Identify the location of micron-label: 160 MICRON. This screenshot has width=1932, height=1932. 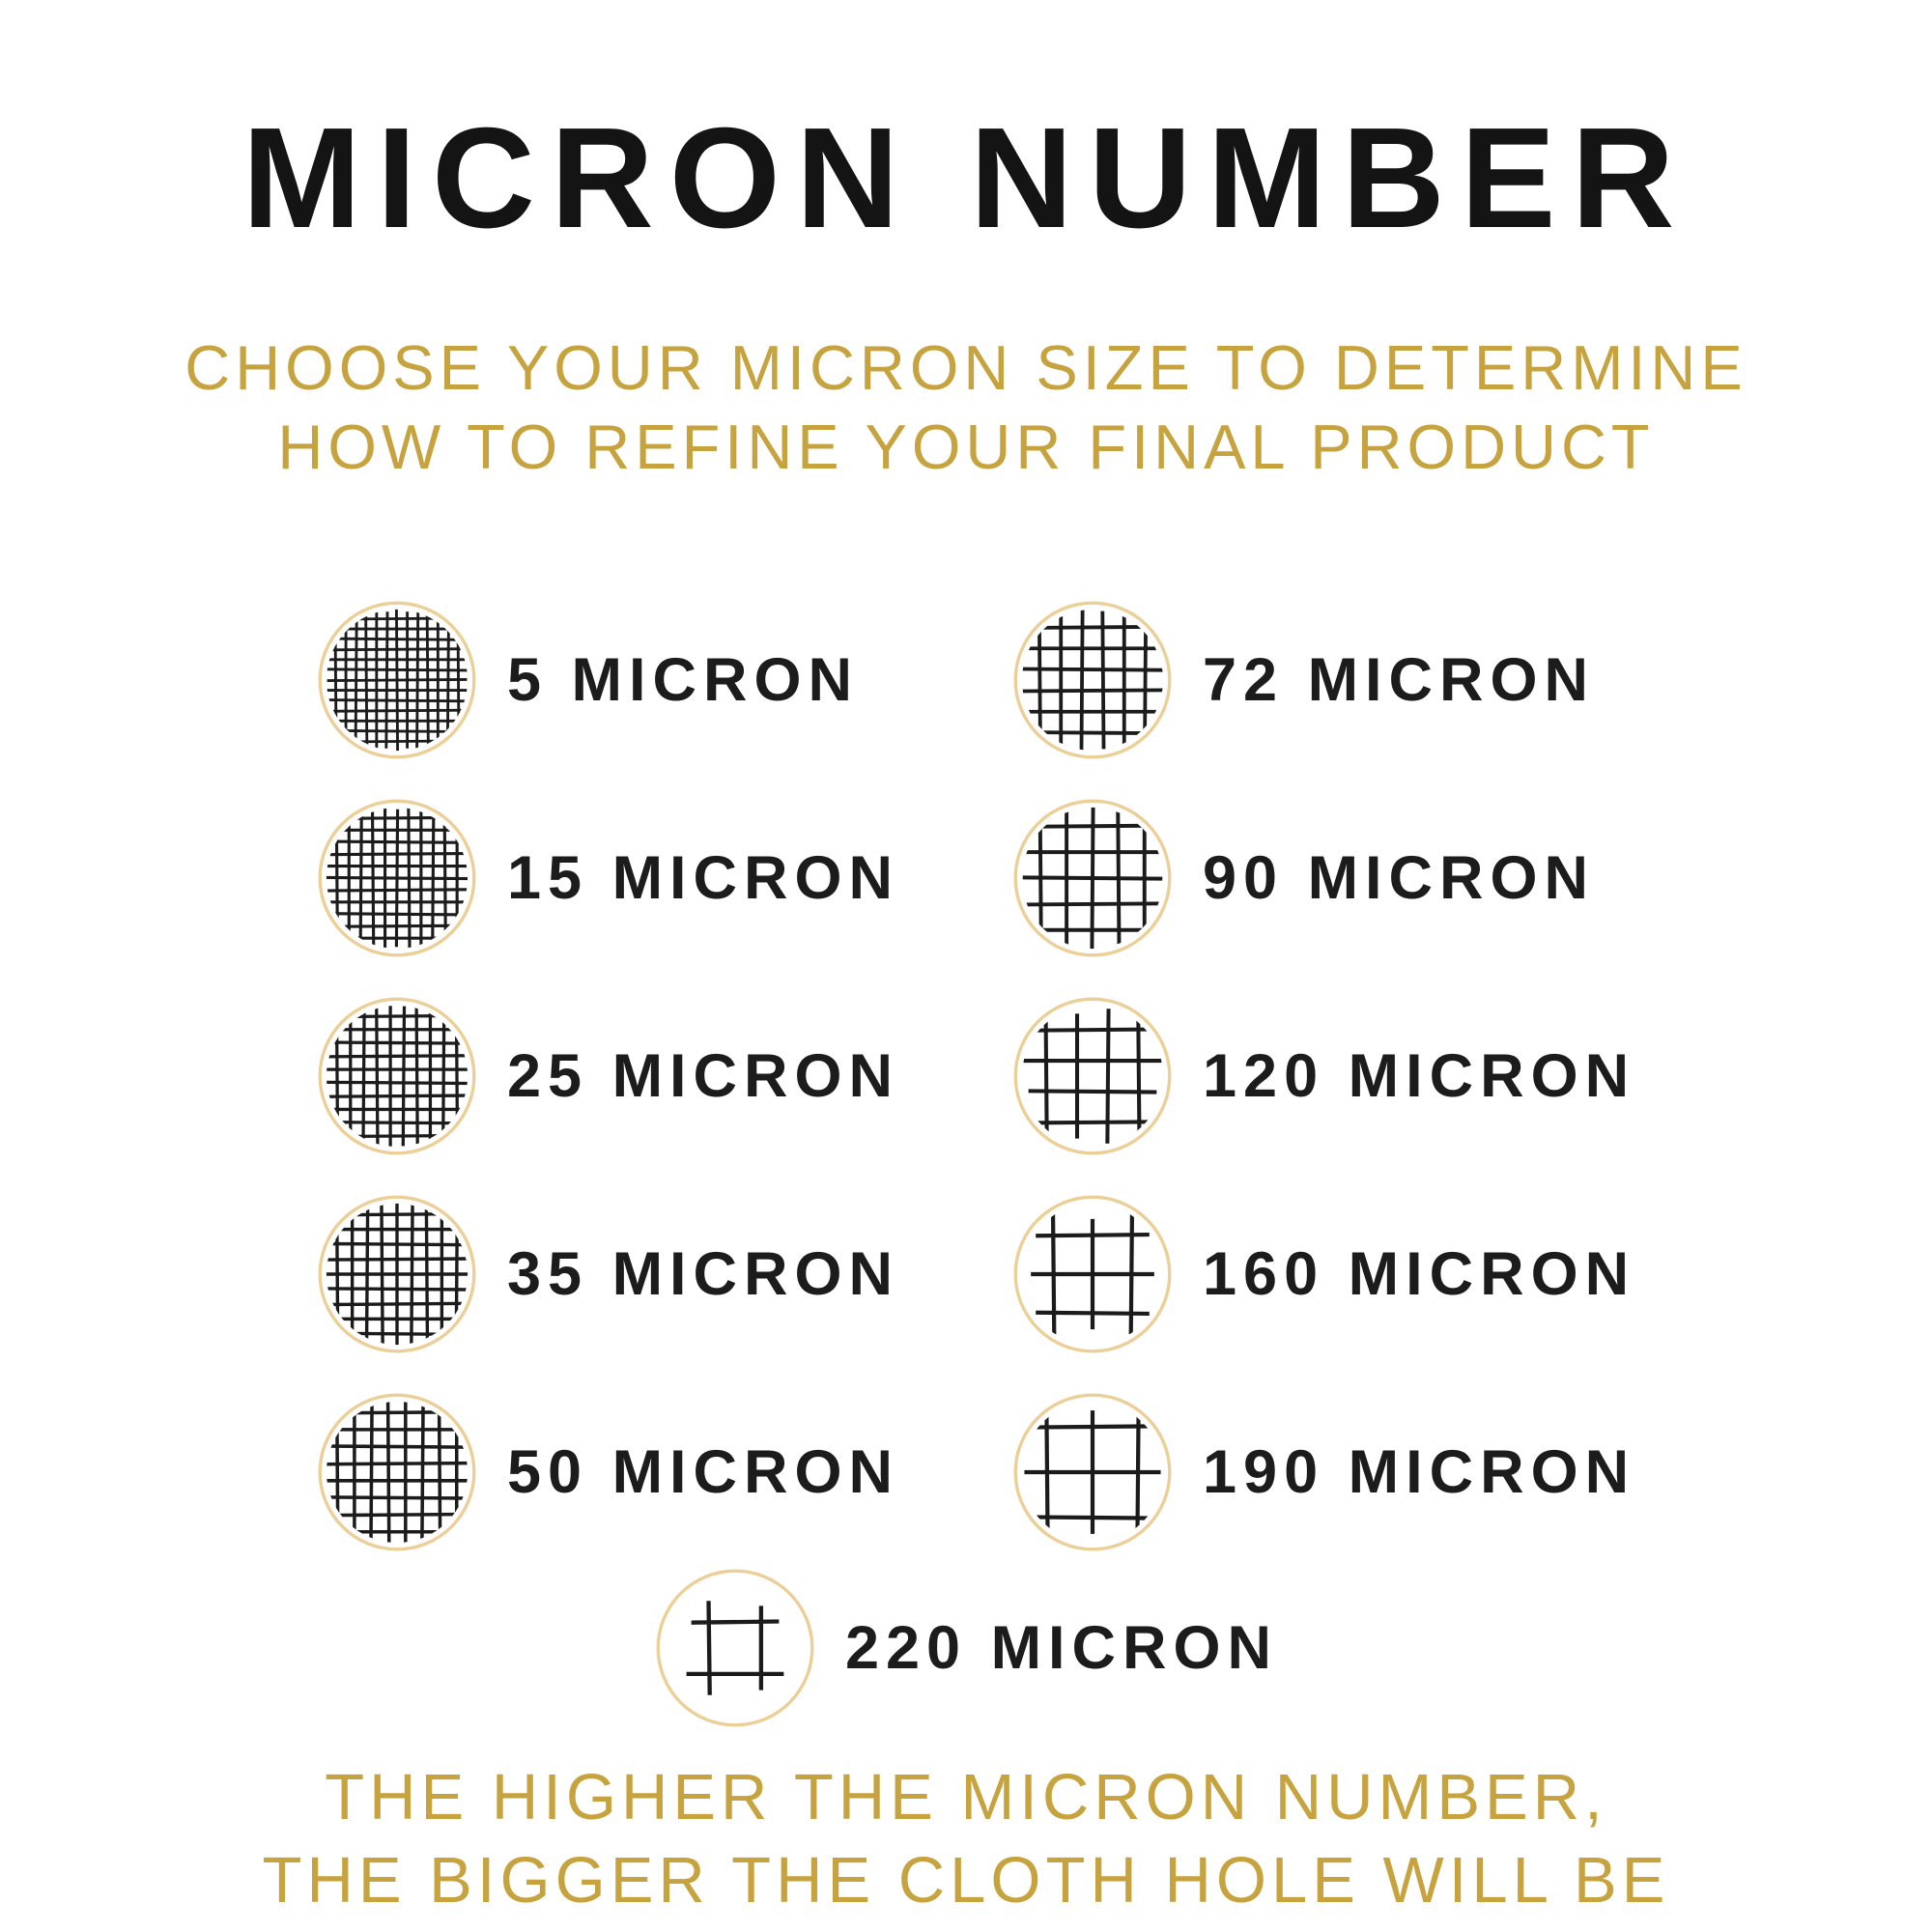
(1419, 1274).